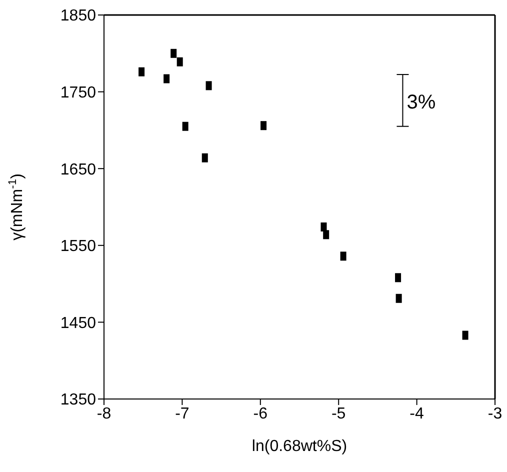 The height and width of the screenshot is (472, 507). What do you see at coordinates (78, 323) in the screenshot?
I see `y-tick-label: 1450` at bounding box center [78, 323].